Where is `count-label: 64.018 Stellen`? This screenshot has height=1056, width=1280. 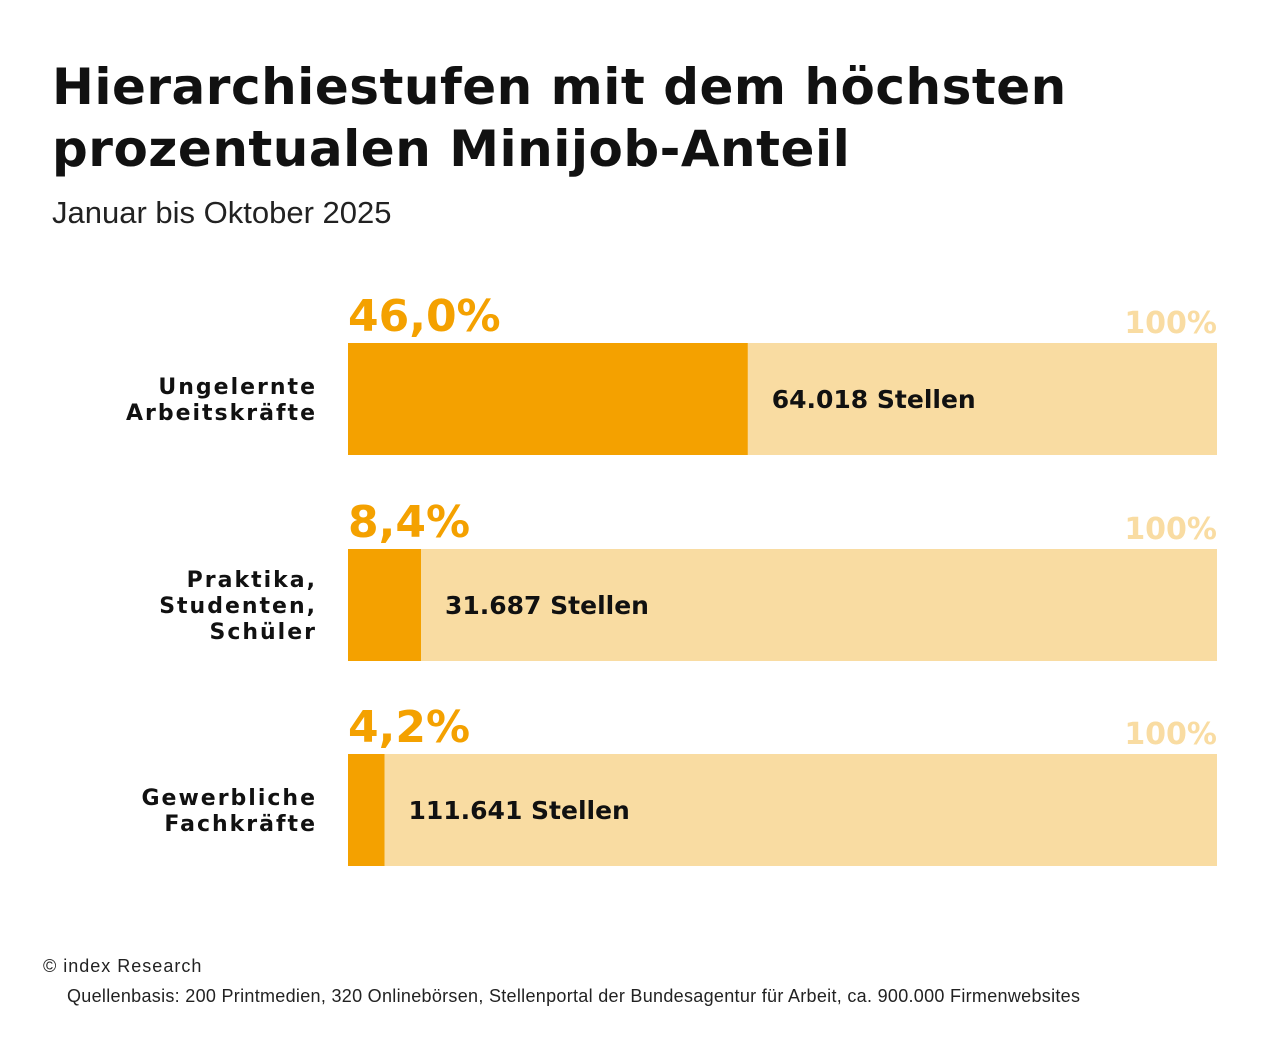 count-label: 64.018 Stellen is located at coordinates (874, 399).